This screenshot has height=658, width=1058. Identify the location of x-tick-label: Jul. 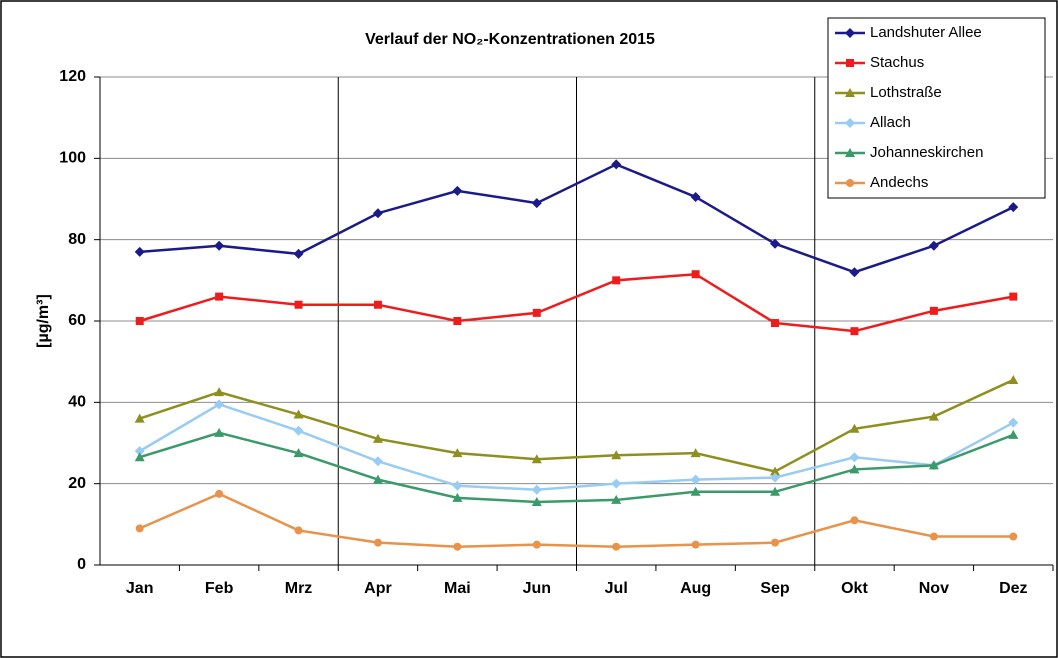
(616, 588).